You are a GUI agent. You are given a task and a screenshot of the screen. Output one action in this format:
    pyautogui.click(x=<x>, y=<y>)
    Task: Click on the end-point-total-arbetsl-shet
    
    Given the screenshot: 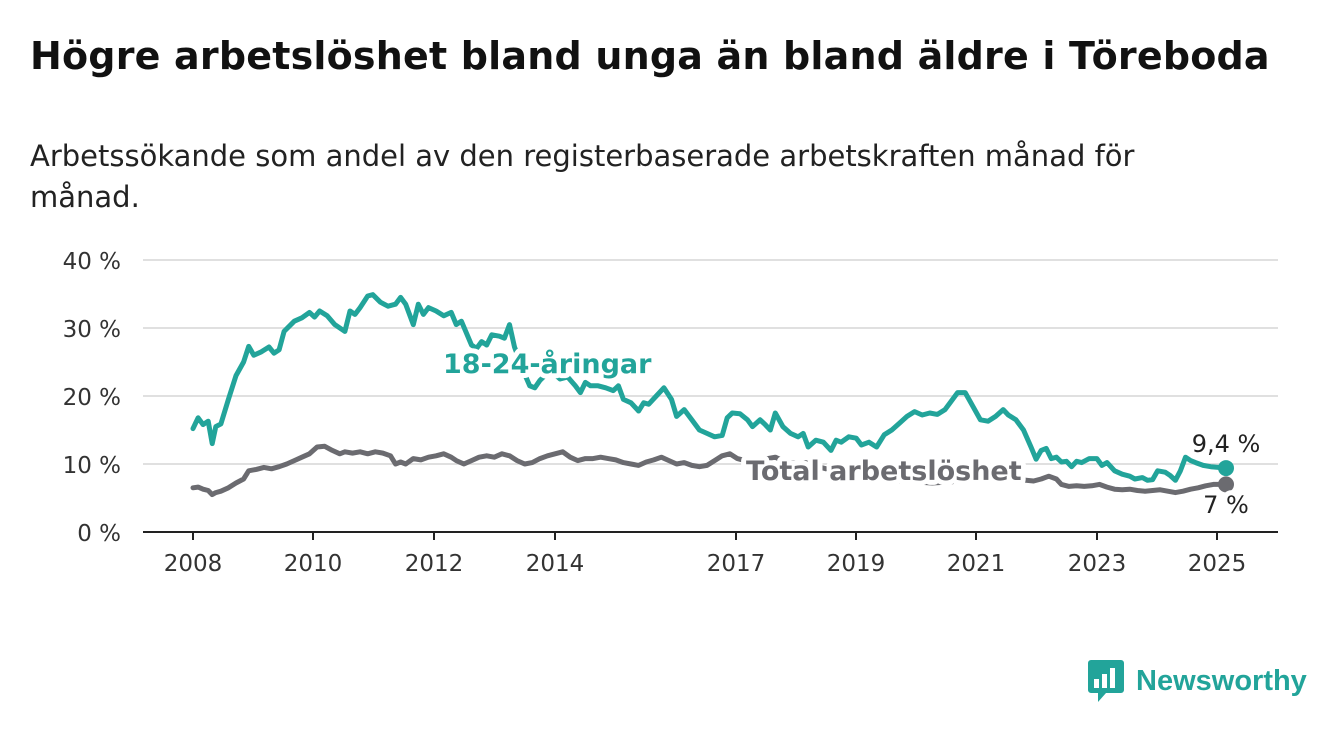 What is the action you would take?
    pyautogui.click(x=1226, y=484)
    